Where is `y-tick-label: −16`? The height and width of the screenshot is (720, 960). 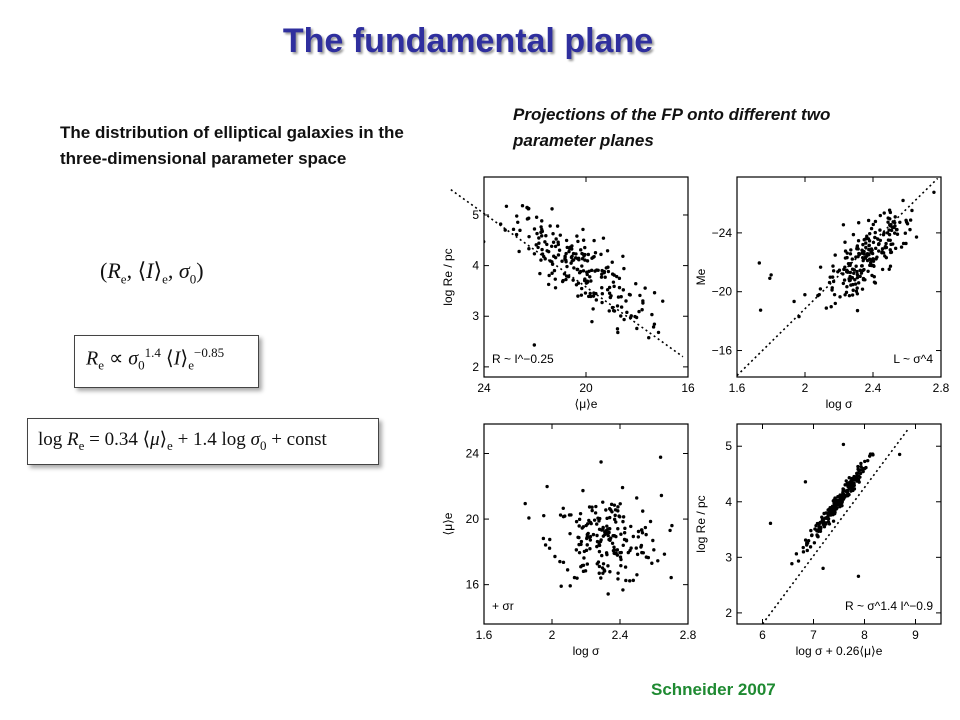 y-tick-label: −16 is located at coordinates (722, 351).